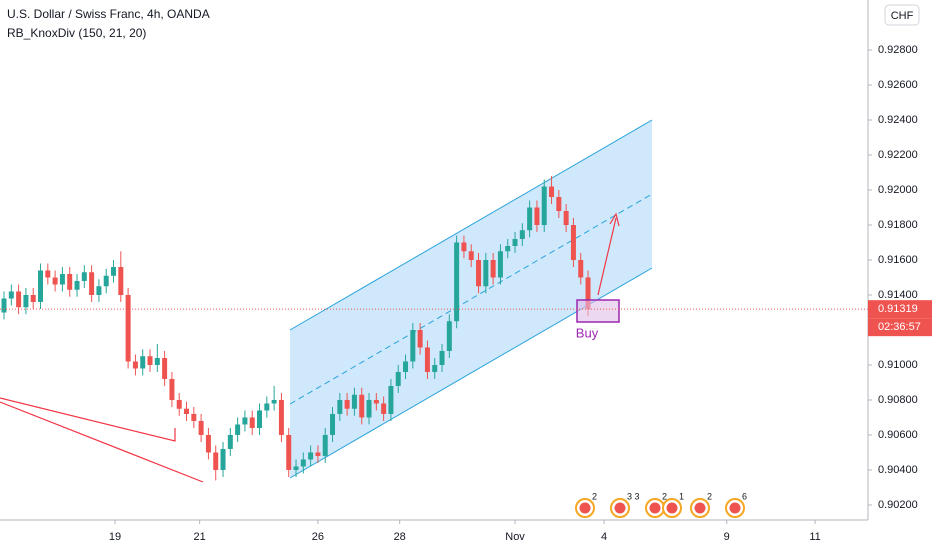  I want to click on y-tick-label: 0.92800, so click(898, 50).